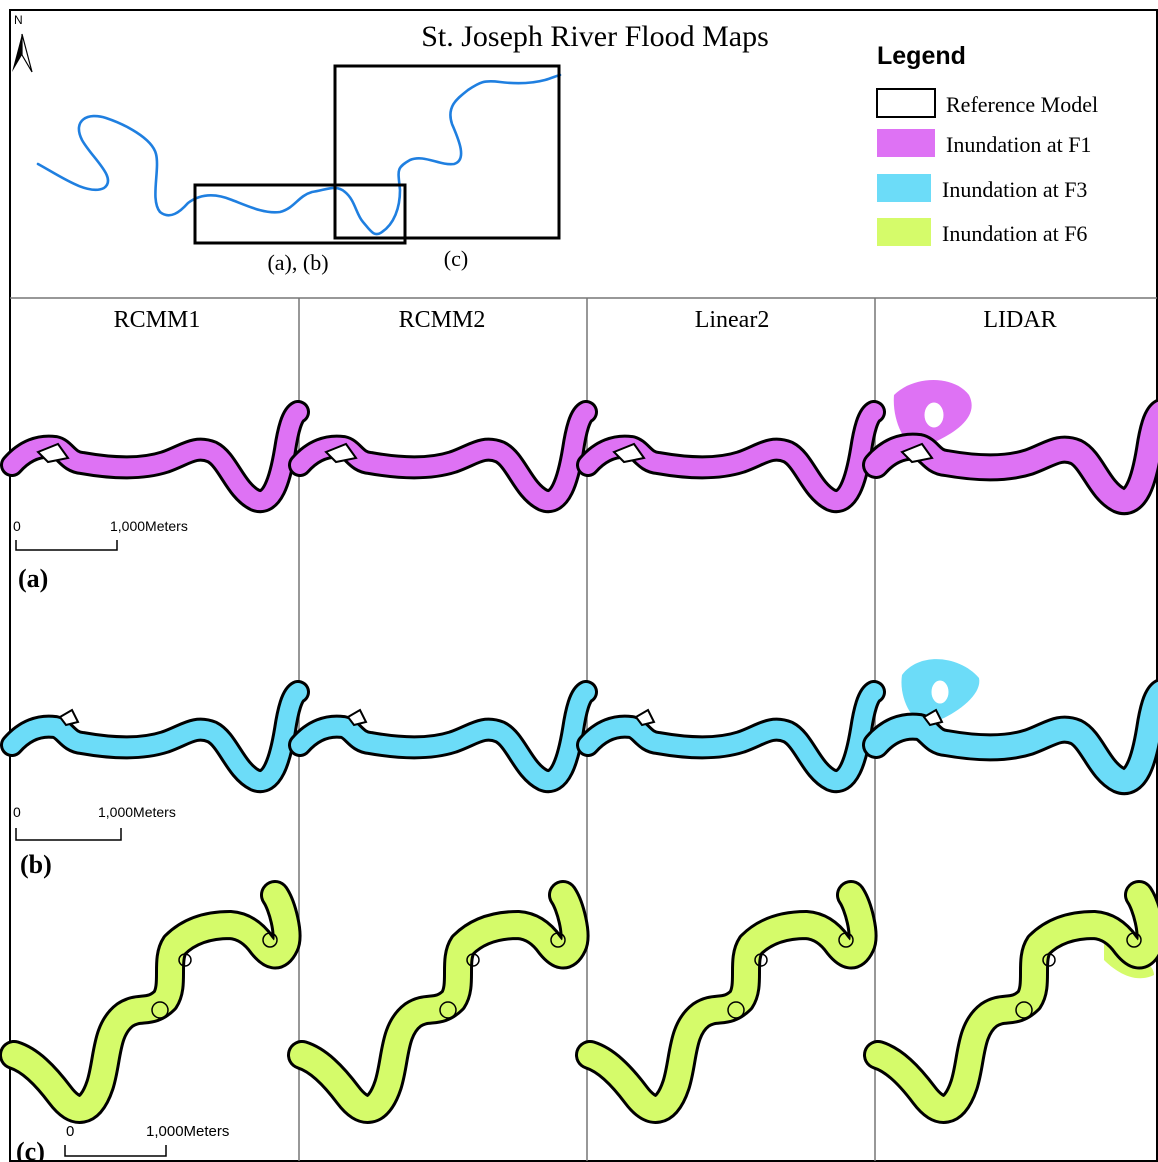 The image size is (1158, 1162). I want to click on scale-c-start: 0, so click(70, 1131).